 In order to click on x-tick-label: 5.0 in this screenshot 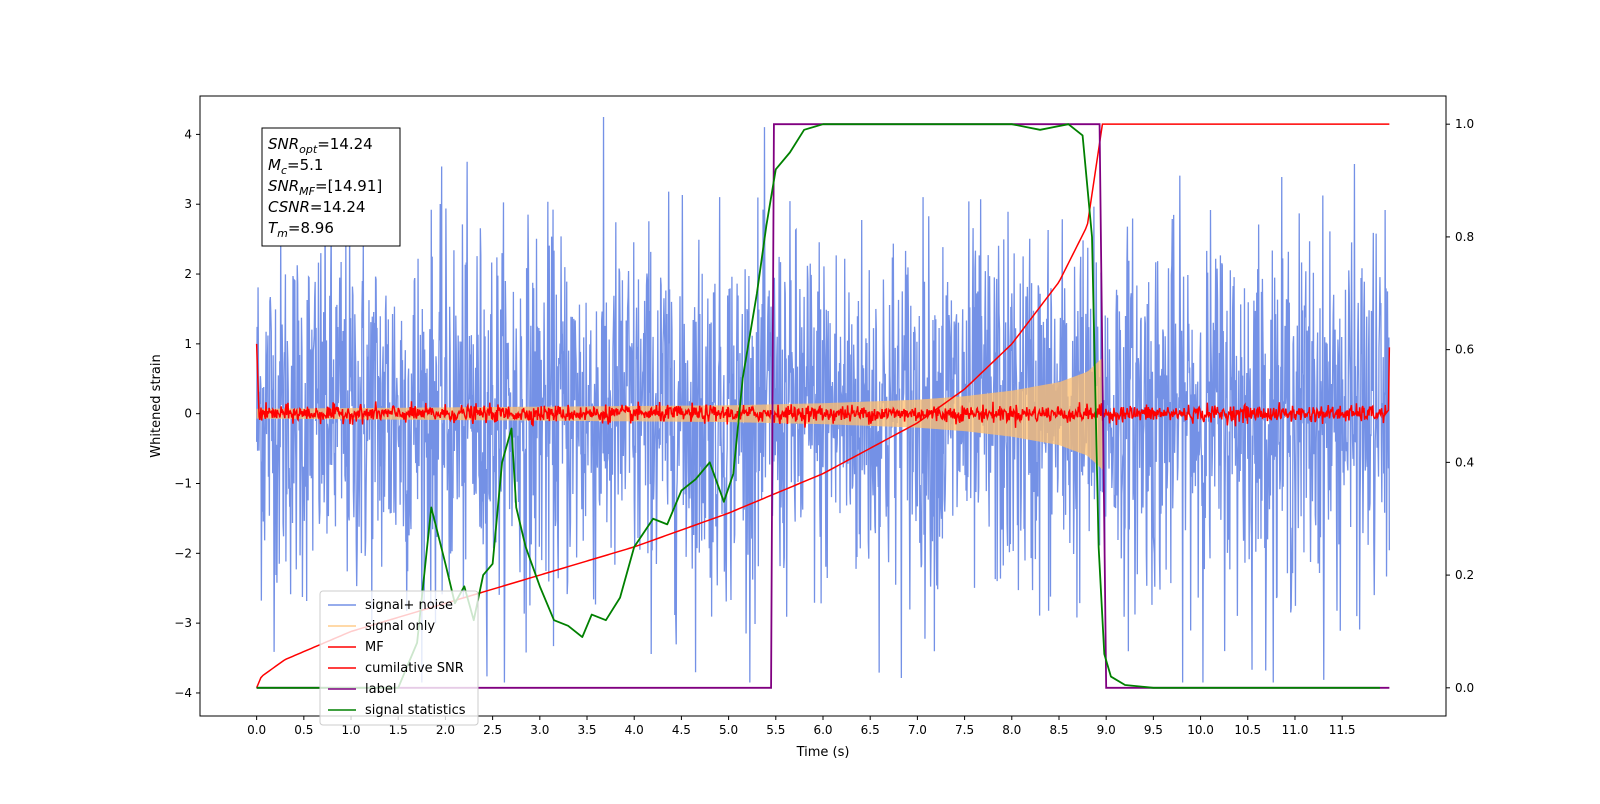, I will do `click(728, 730)`.